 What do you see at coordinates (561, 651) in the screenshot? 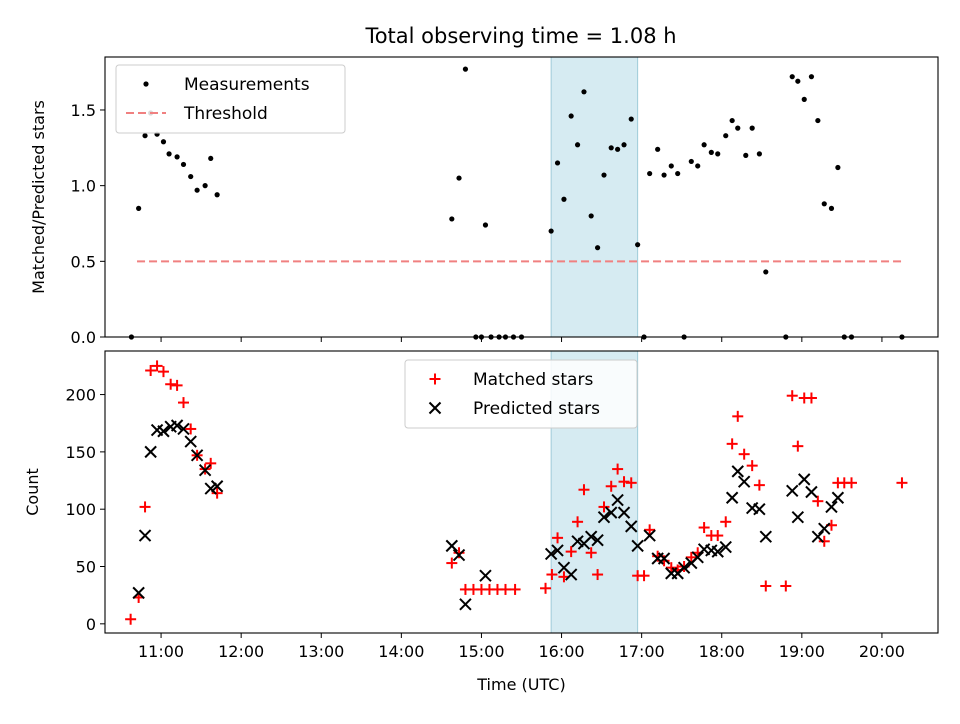
I see `x-tick-label: 16:00` at bounding box center [561, 651].